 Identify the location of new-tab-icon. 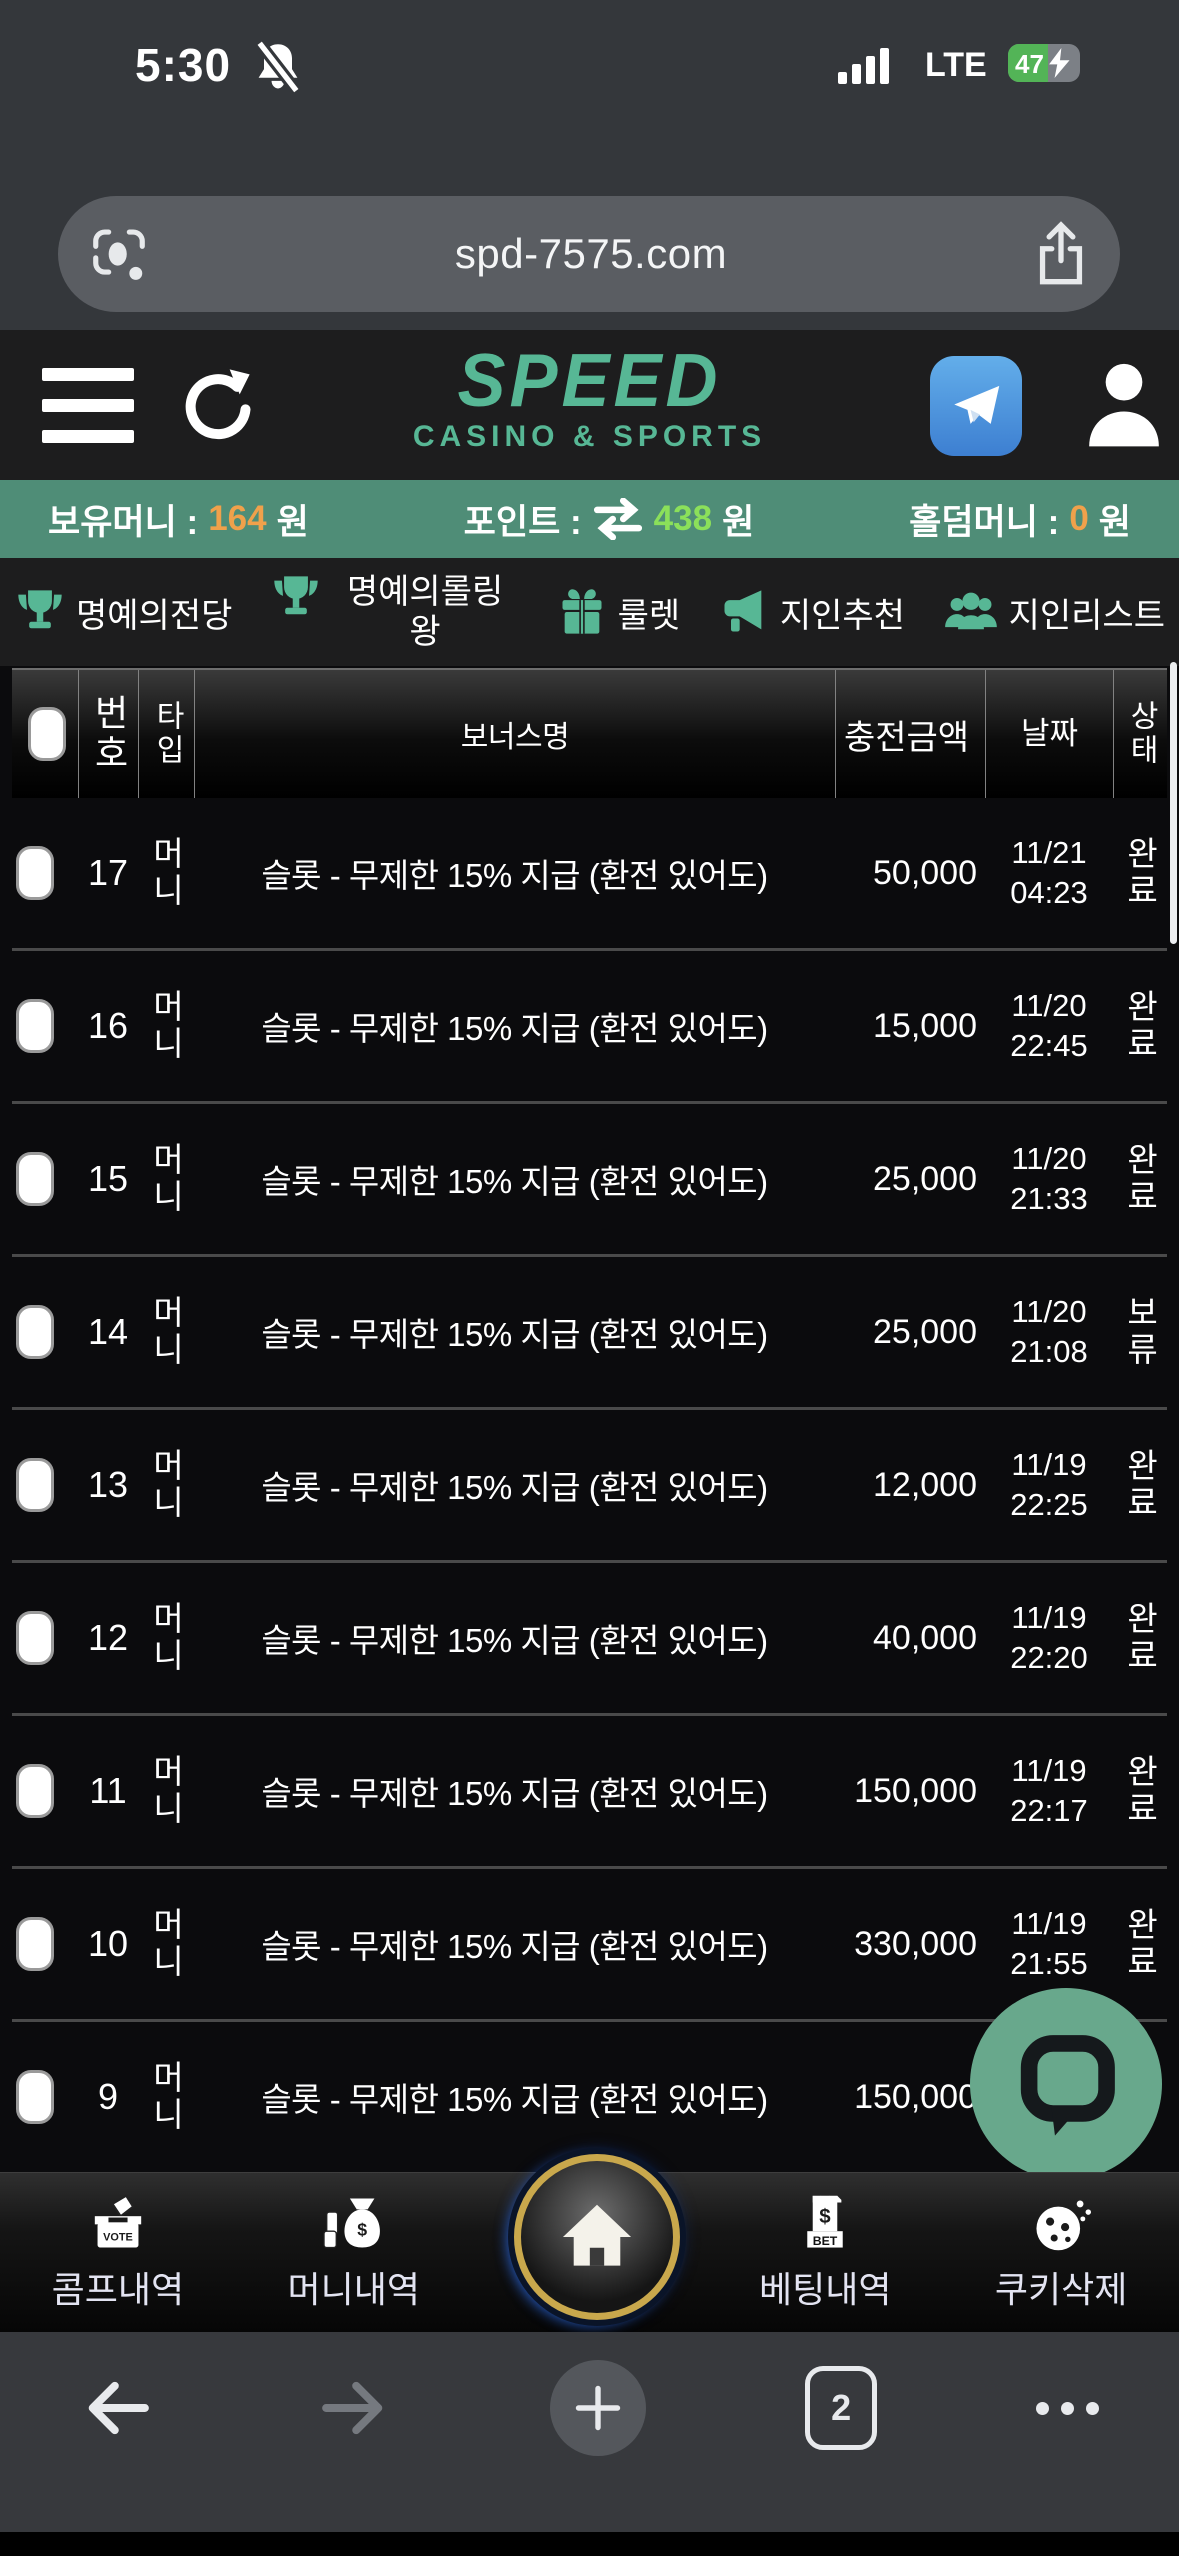
(597, 2408).